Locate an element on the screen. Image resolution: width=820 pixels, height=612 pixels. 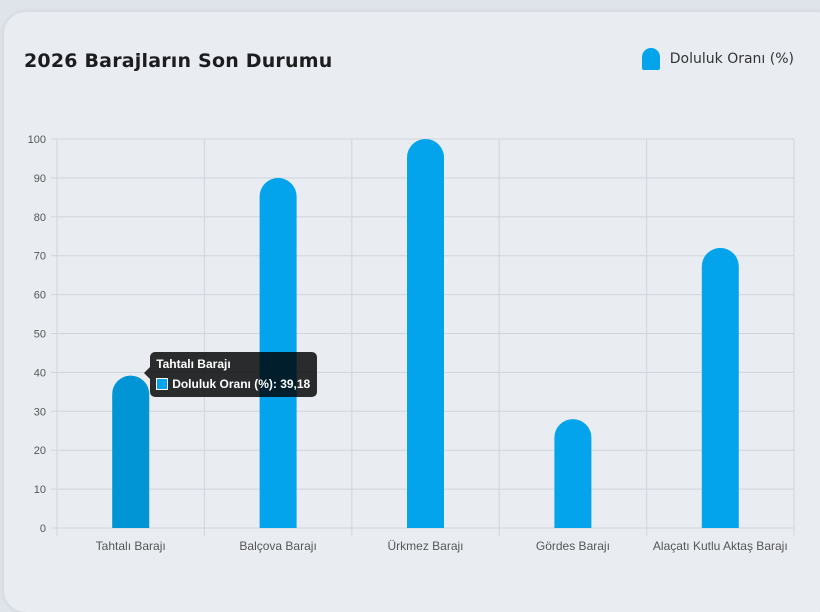
tooltip-label: Doluluk Oranı (%): 39,18 is located at coordinates (241, 383).